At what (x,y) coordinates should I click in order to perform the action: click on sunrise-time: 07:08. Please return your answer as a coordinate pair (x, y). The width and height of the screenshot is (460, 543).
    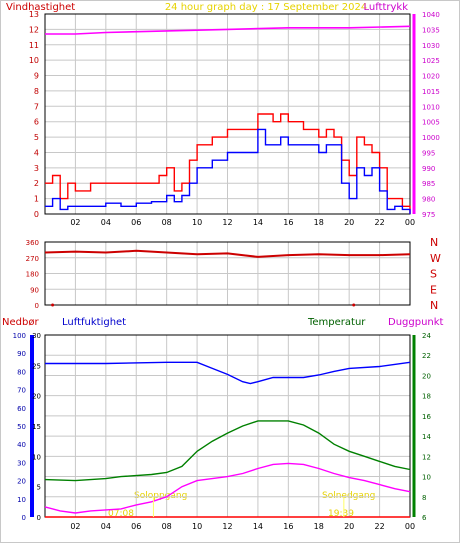
    Looking at the image, I should click on (121, 514).